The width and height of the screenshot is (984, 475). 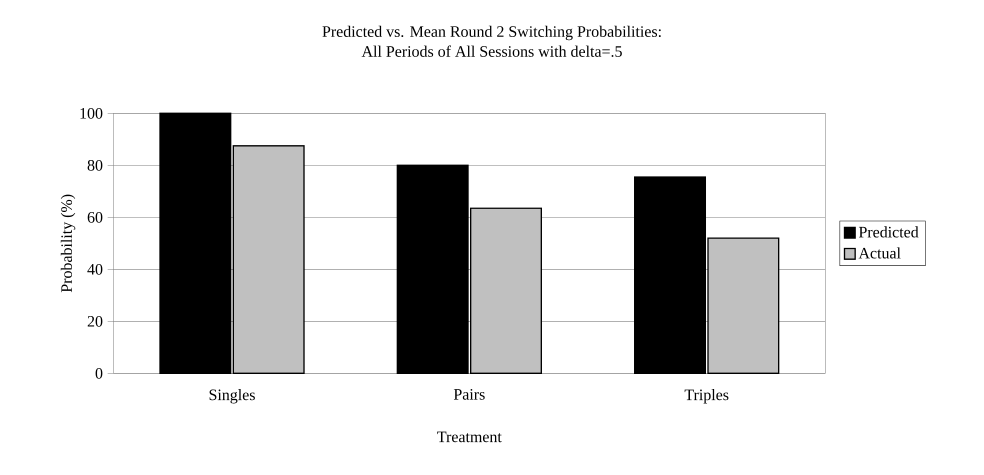 I want to click on x-tick-label: Triples, so click(x=706, y=396).